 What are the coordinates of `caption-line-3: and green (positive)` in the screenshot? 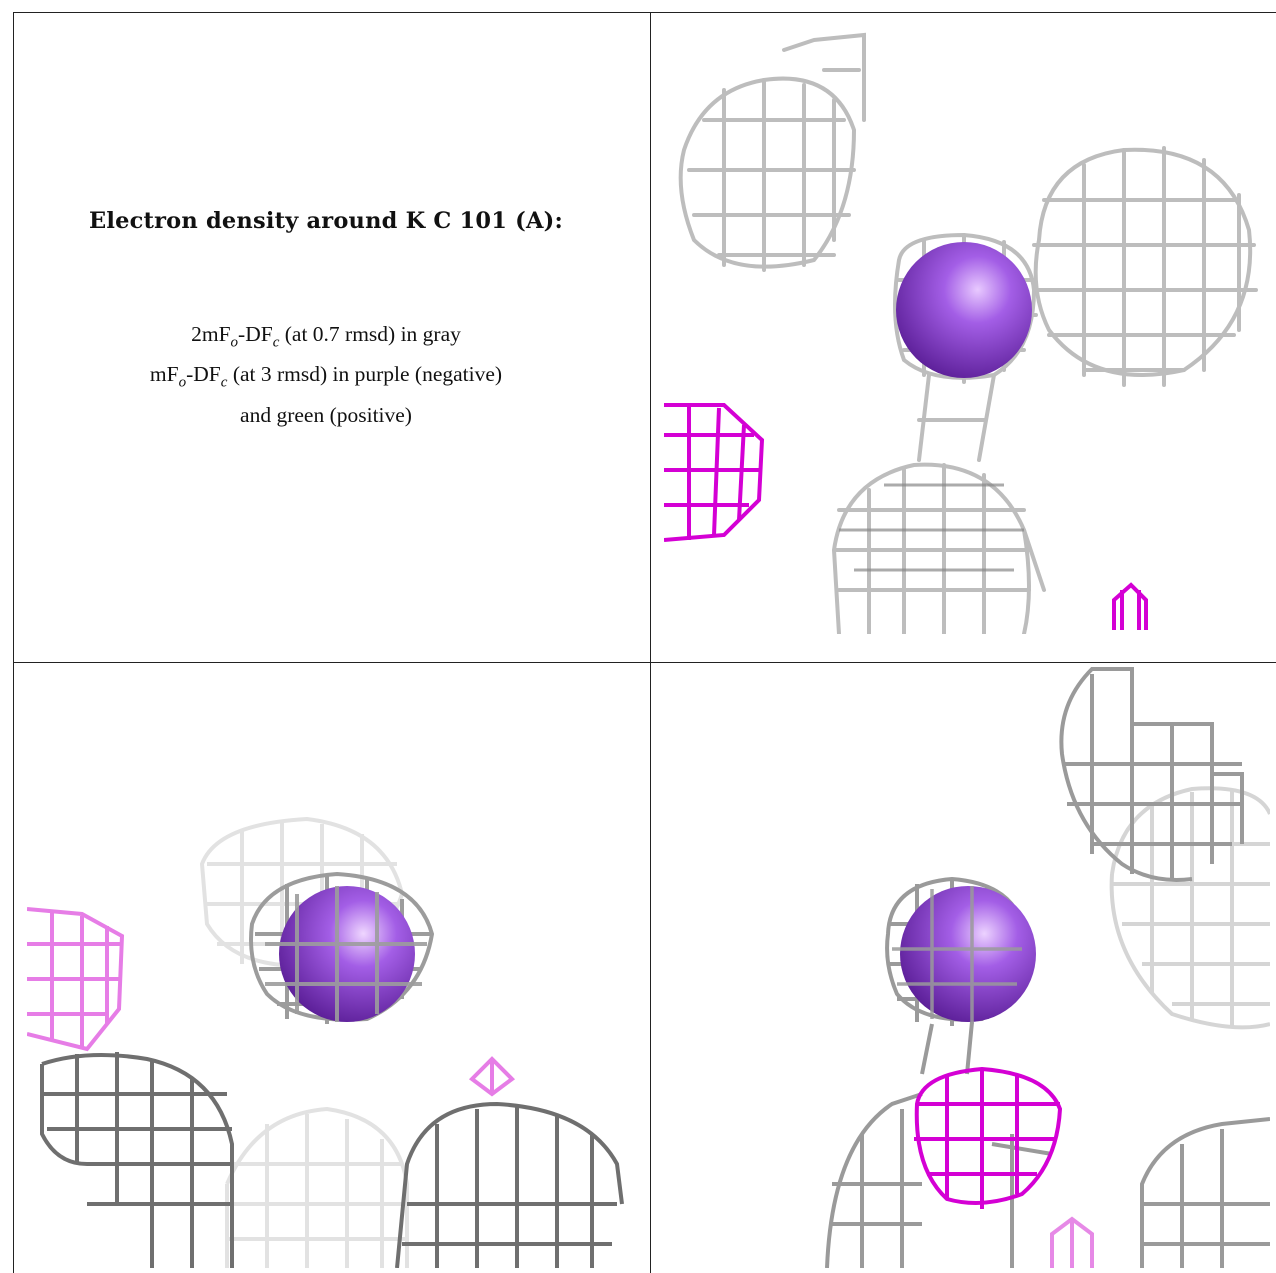 It's located at (326, 414).